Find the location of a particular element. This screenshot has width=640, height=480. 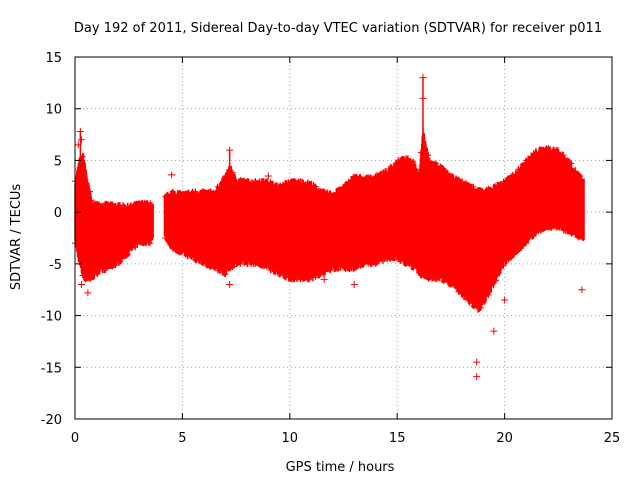

y-tick-label: -20 is located at coordinates (51, 420).